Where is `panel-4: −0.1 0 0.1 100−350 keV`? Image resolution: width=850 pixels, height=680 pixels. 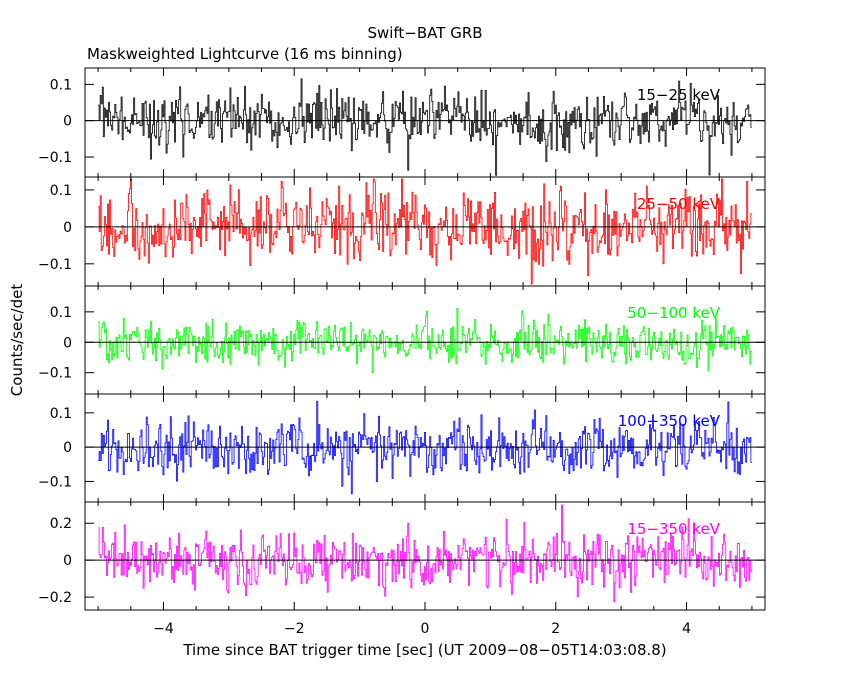
panel-4: −0.1 0 0.1 100−350 keV is located at coordinates (402, 448).